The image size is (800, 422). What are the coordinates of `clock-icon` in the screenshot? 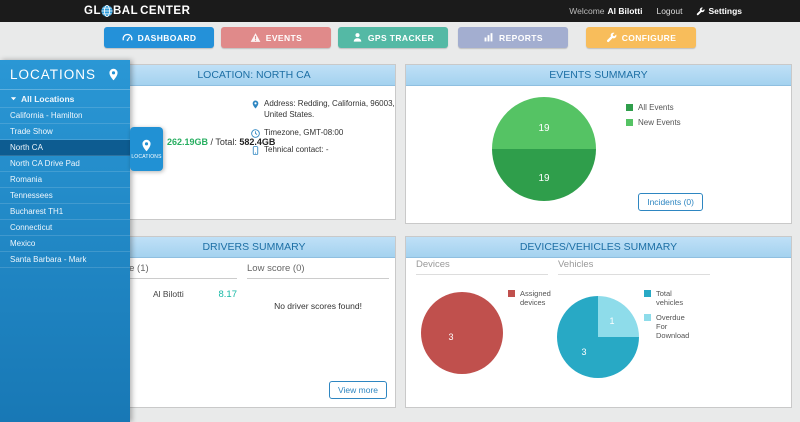 It's located at (255, 133).